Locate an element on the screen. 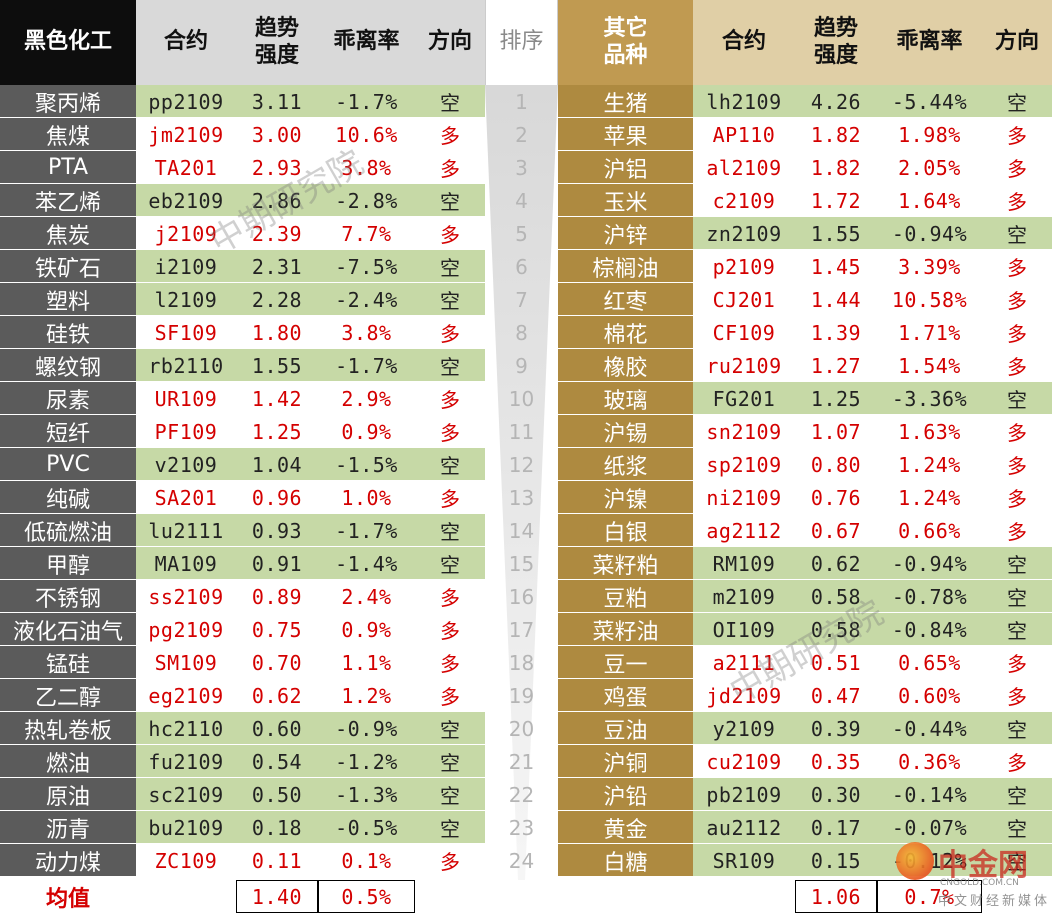 This screenshot has width=1052, height=913. rank-number: 13 is located at coordinates (521, 497).